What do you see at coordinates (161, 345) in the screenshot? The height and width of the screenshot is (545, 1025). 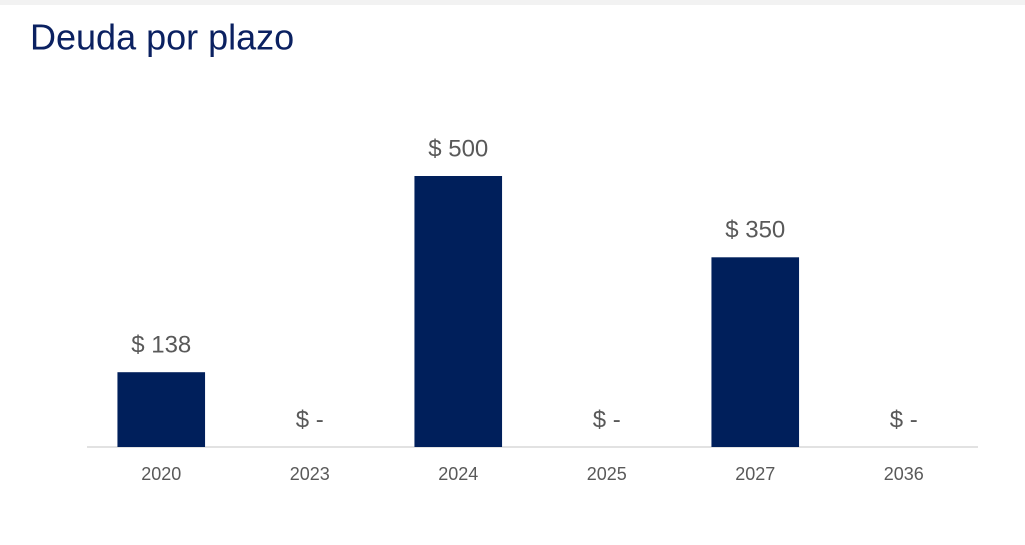 I see `data-label: $ 138` at bounding box center [161, 345].